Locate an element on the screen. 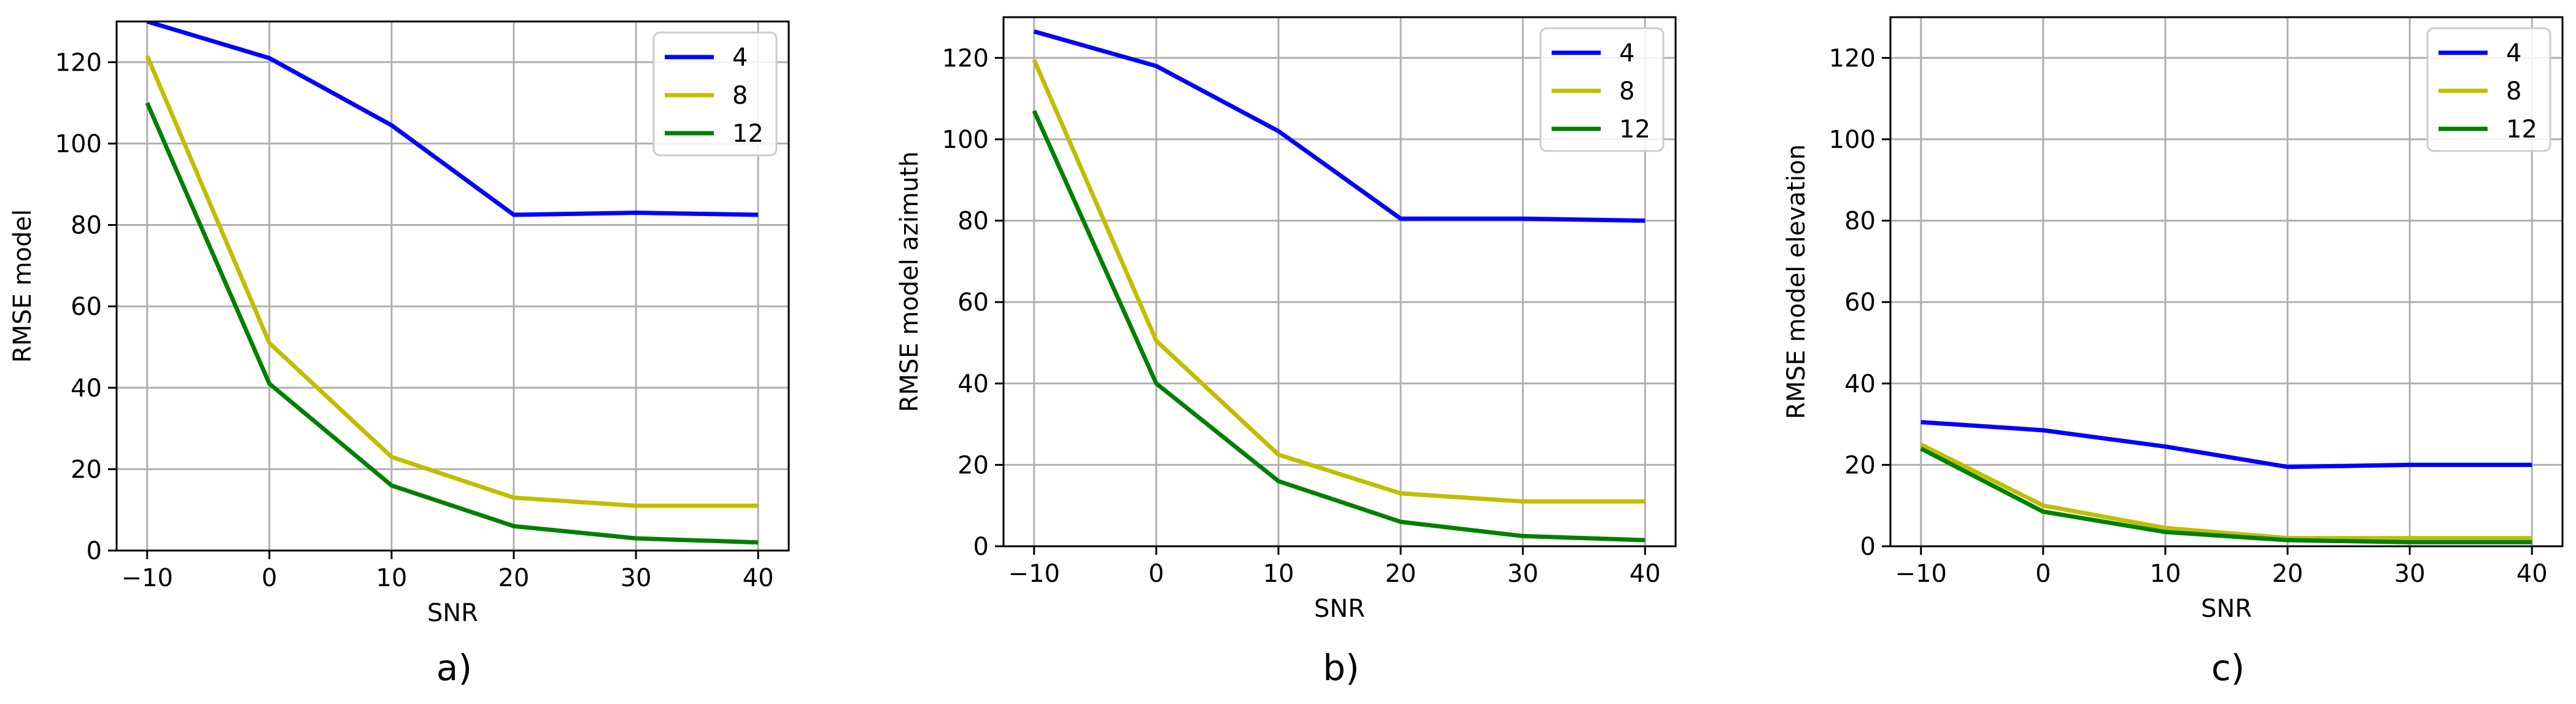  y-axis-label: RMSE model azimuth is located at coordinates (909, 282).